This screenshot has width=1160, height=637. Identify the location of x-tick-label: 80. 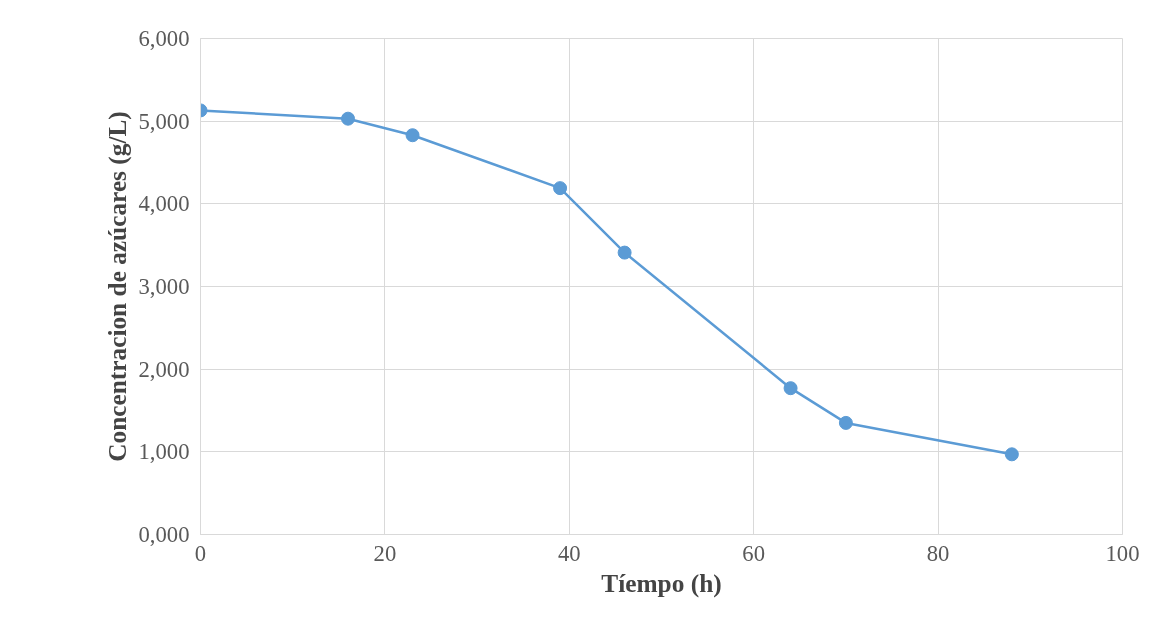
(938, 553).